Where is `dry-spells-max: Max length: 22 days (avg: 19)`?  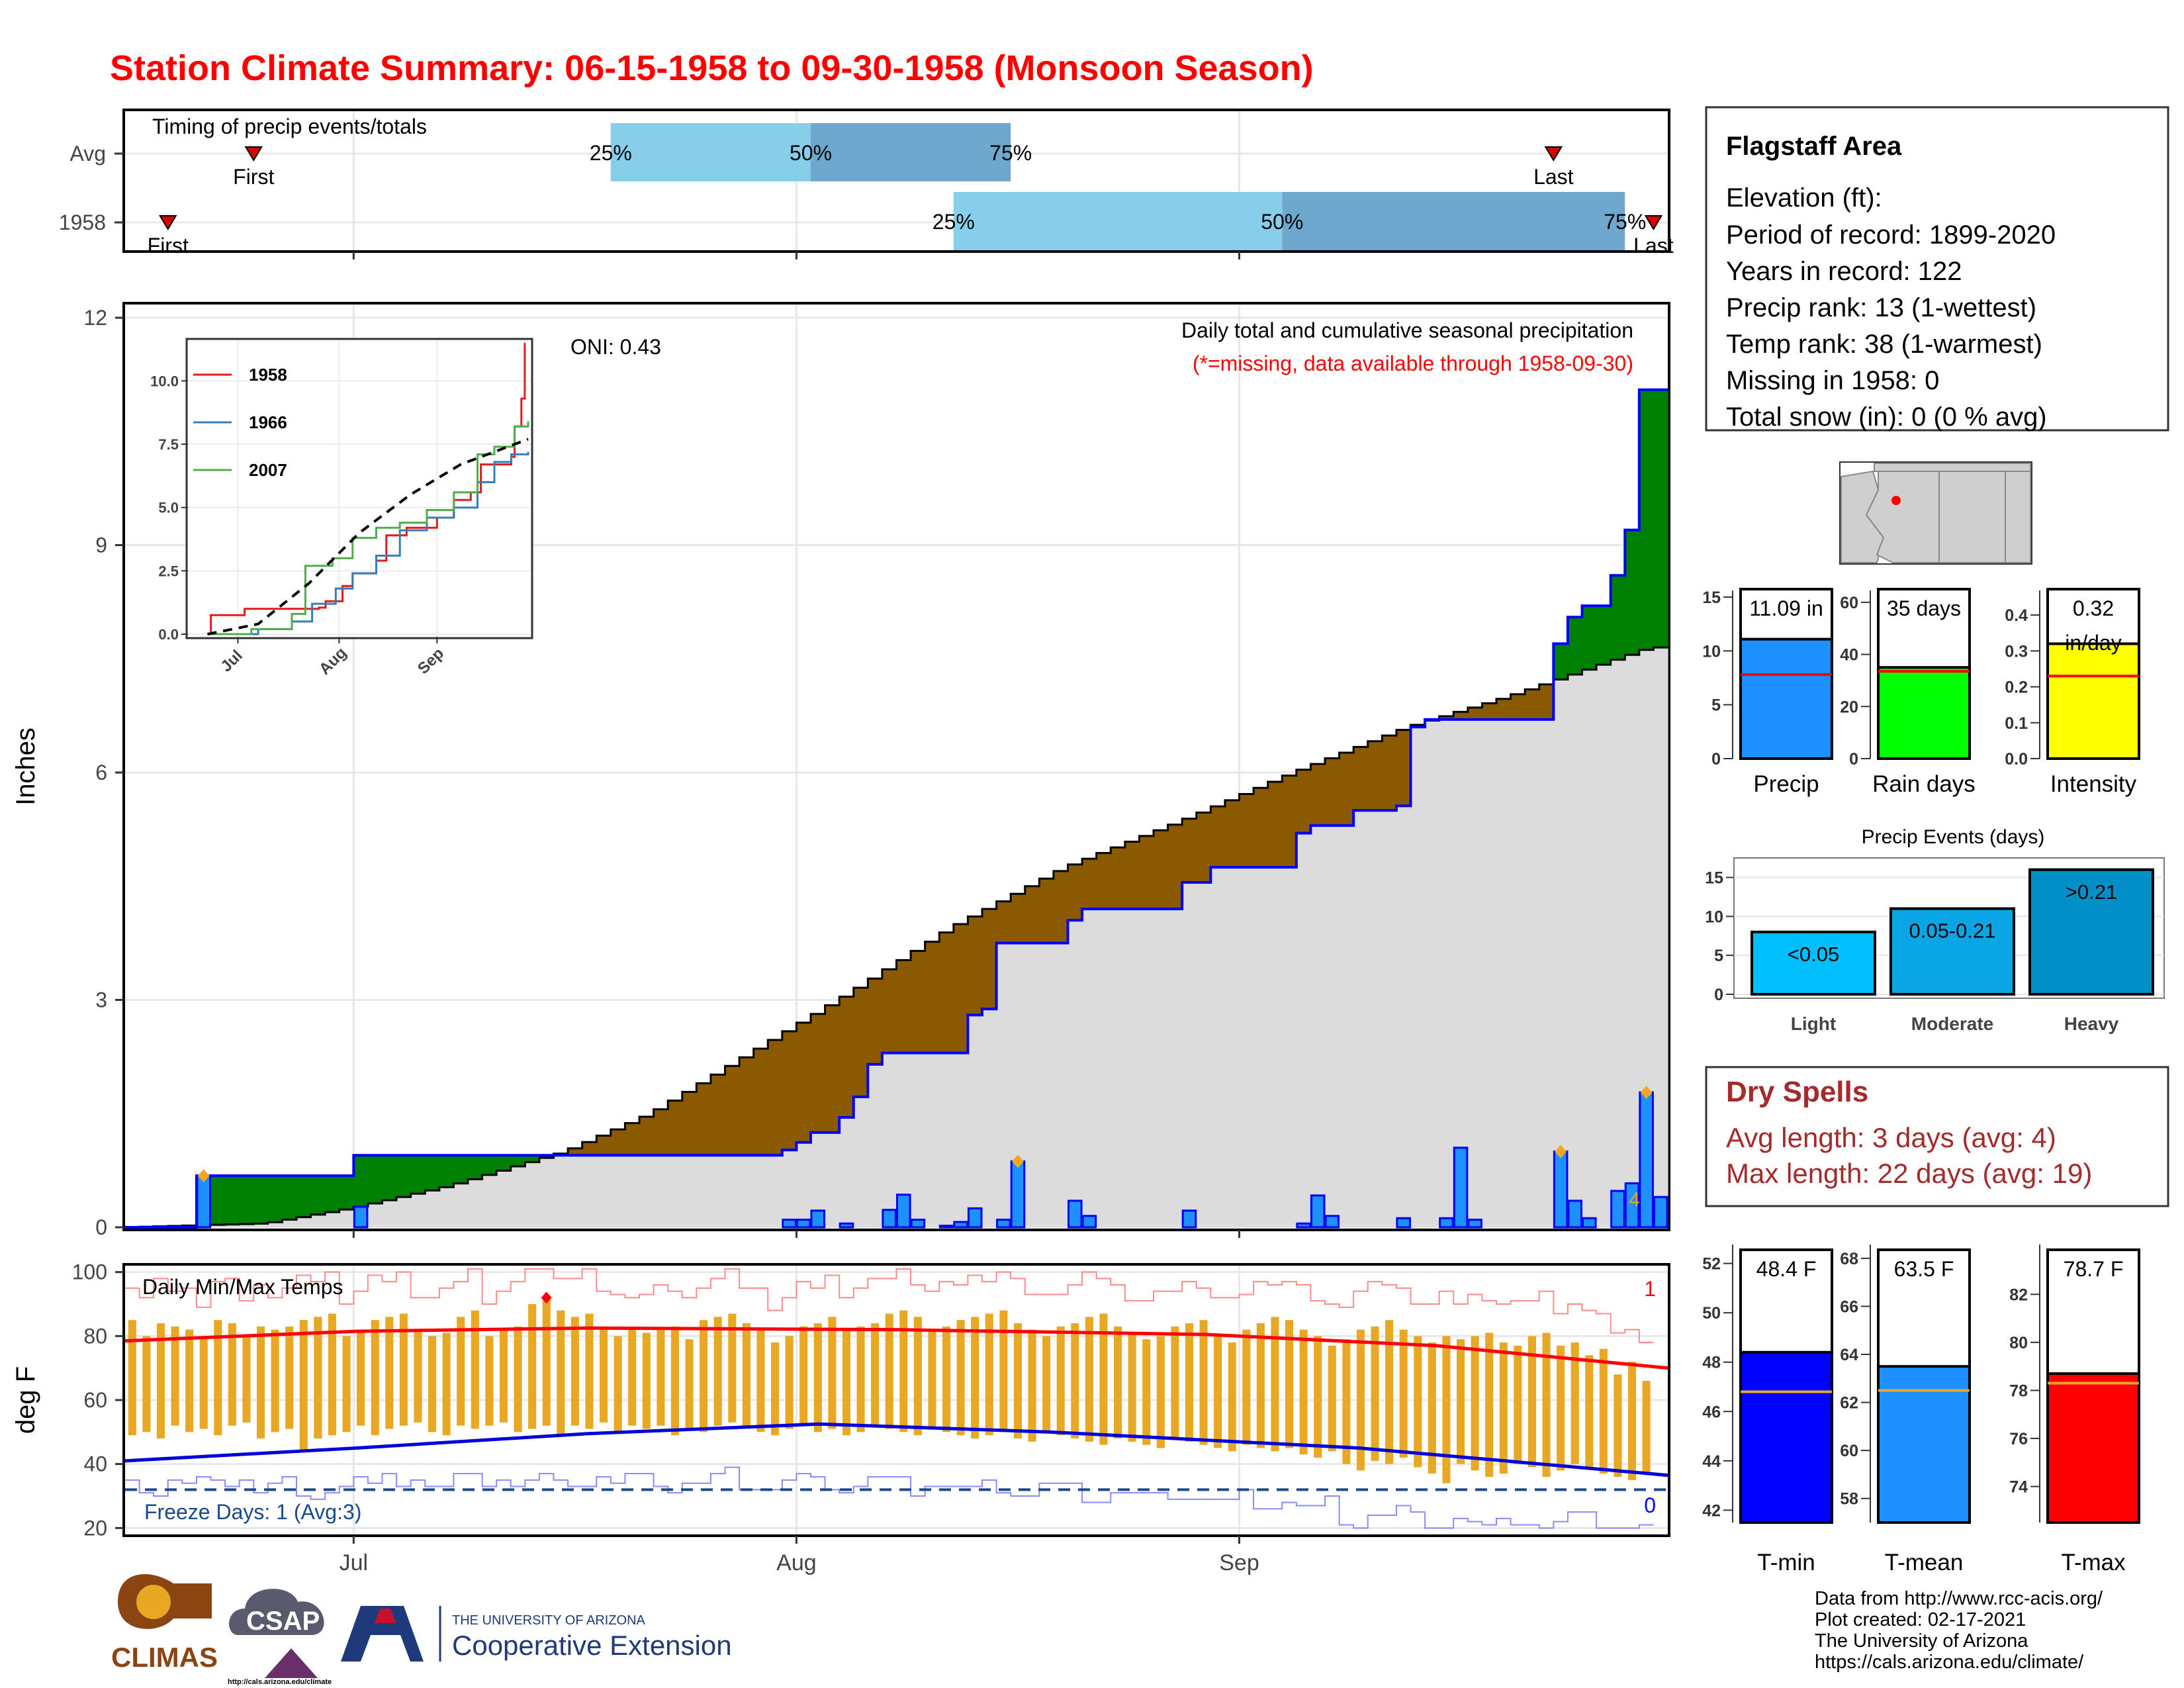
dry-spells-max: Max length: 22 days (avg: 19) is located at coordinates (1909, 1173).